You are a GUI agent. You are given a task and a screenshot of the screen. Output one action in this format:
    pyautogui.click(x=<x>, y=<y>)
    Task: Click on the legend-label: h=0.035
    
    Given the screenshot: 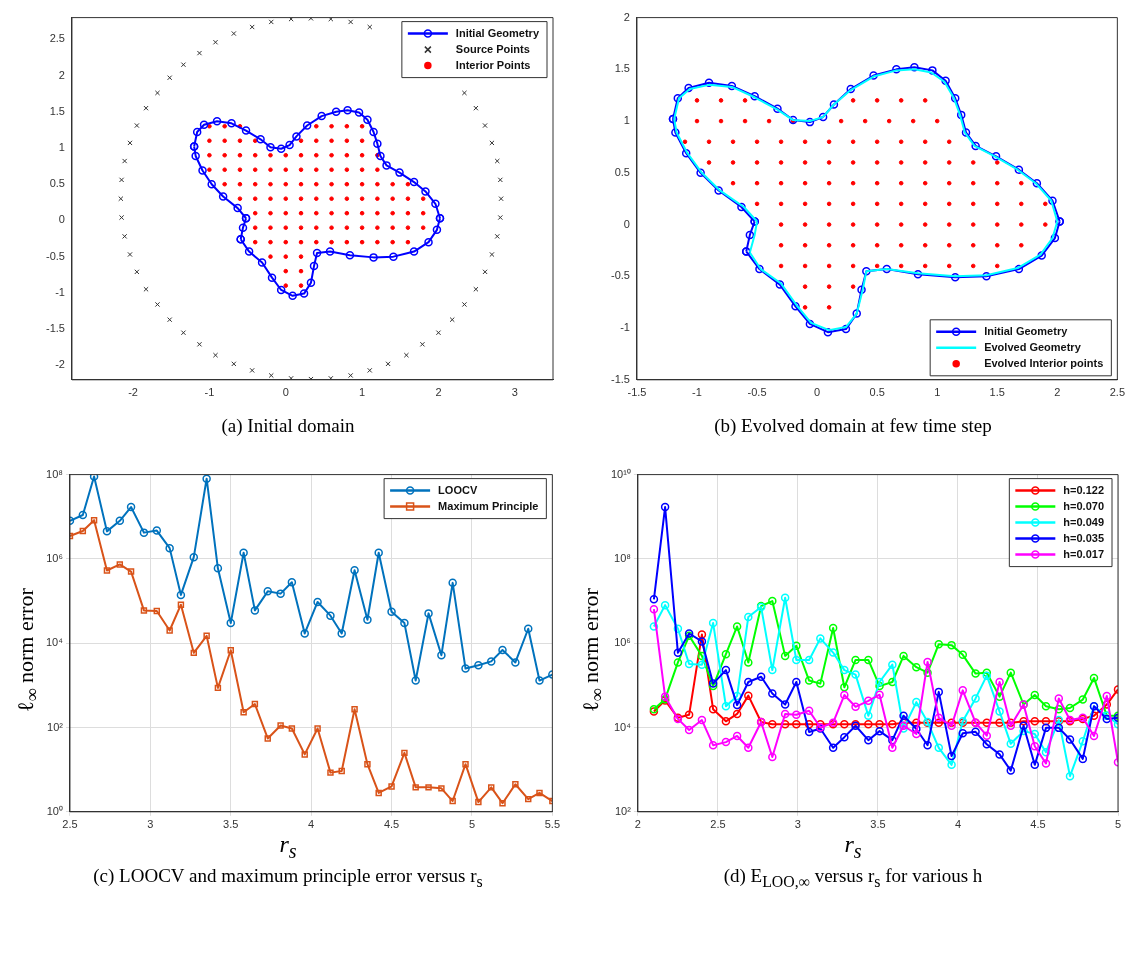 What is the action you would take?
    pyautogui.click(x=1083, y=537)
    